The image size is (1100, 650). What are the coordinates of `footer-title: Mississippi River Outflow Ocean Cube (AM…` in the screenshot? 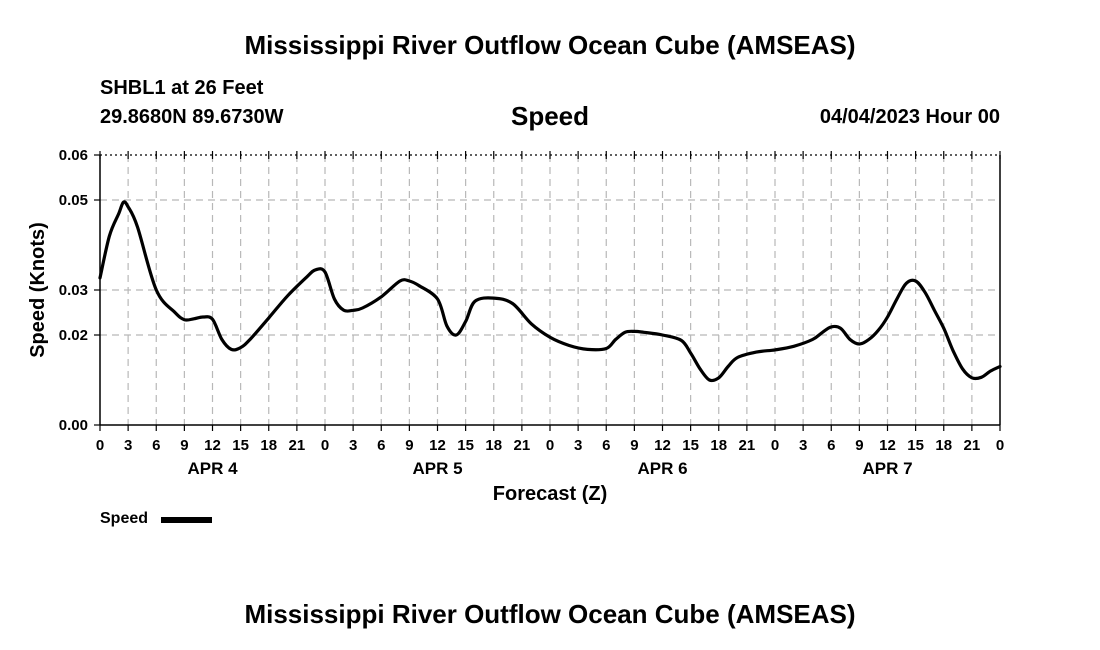 It's located at (550, 614).